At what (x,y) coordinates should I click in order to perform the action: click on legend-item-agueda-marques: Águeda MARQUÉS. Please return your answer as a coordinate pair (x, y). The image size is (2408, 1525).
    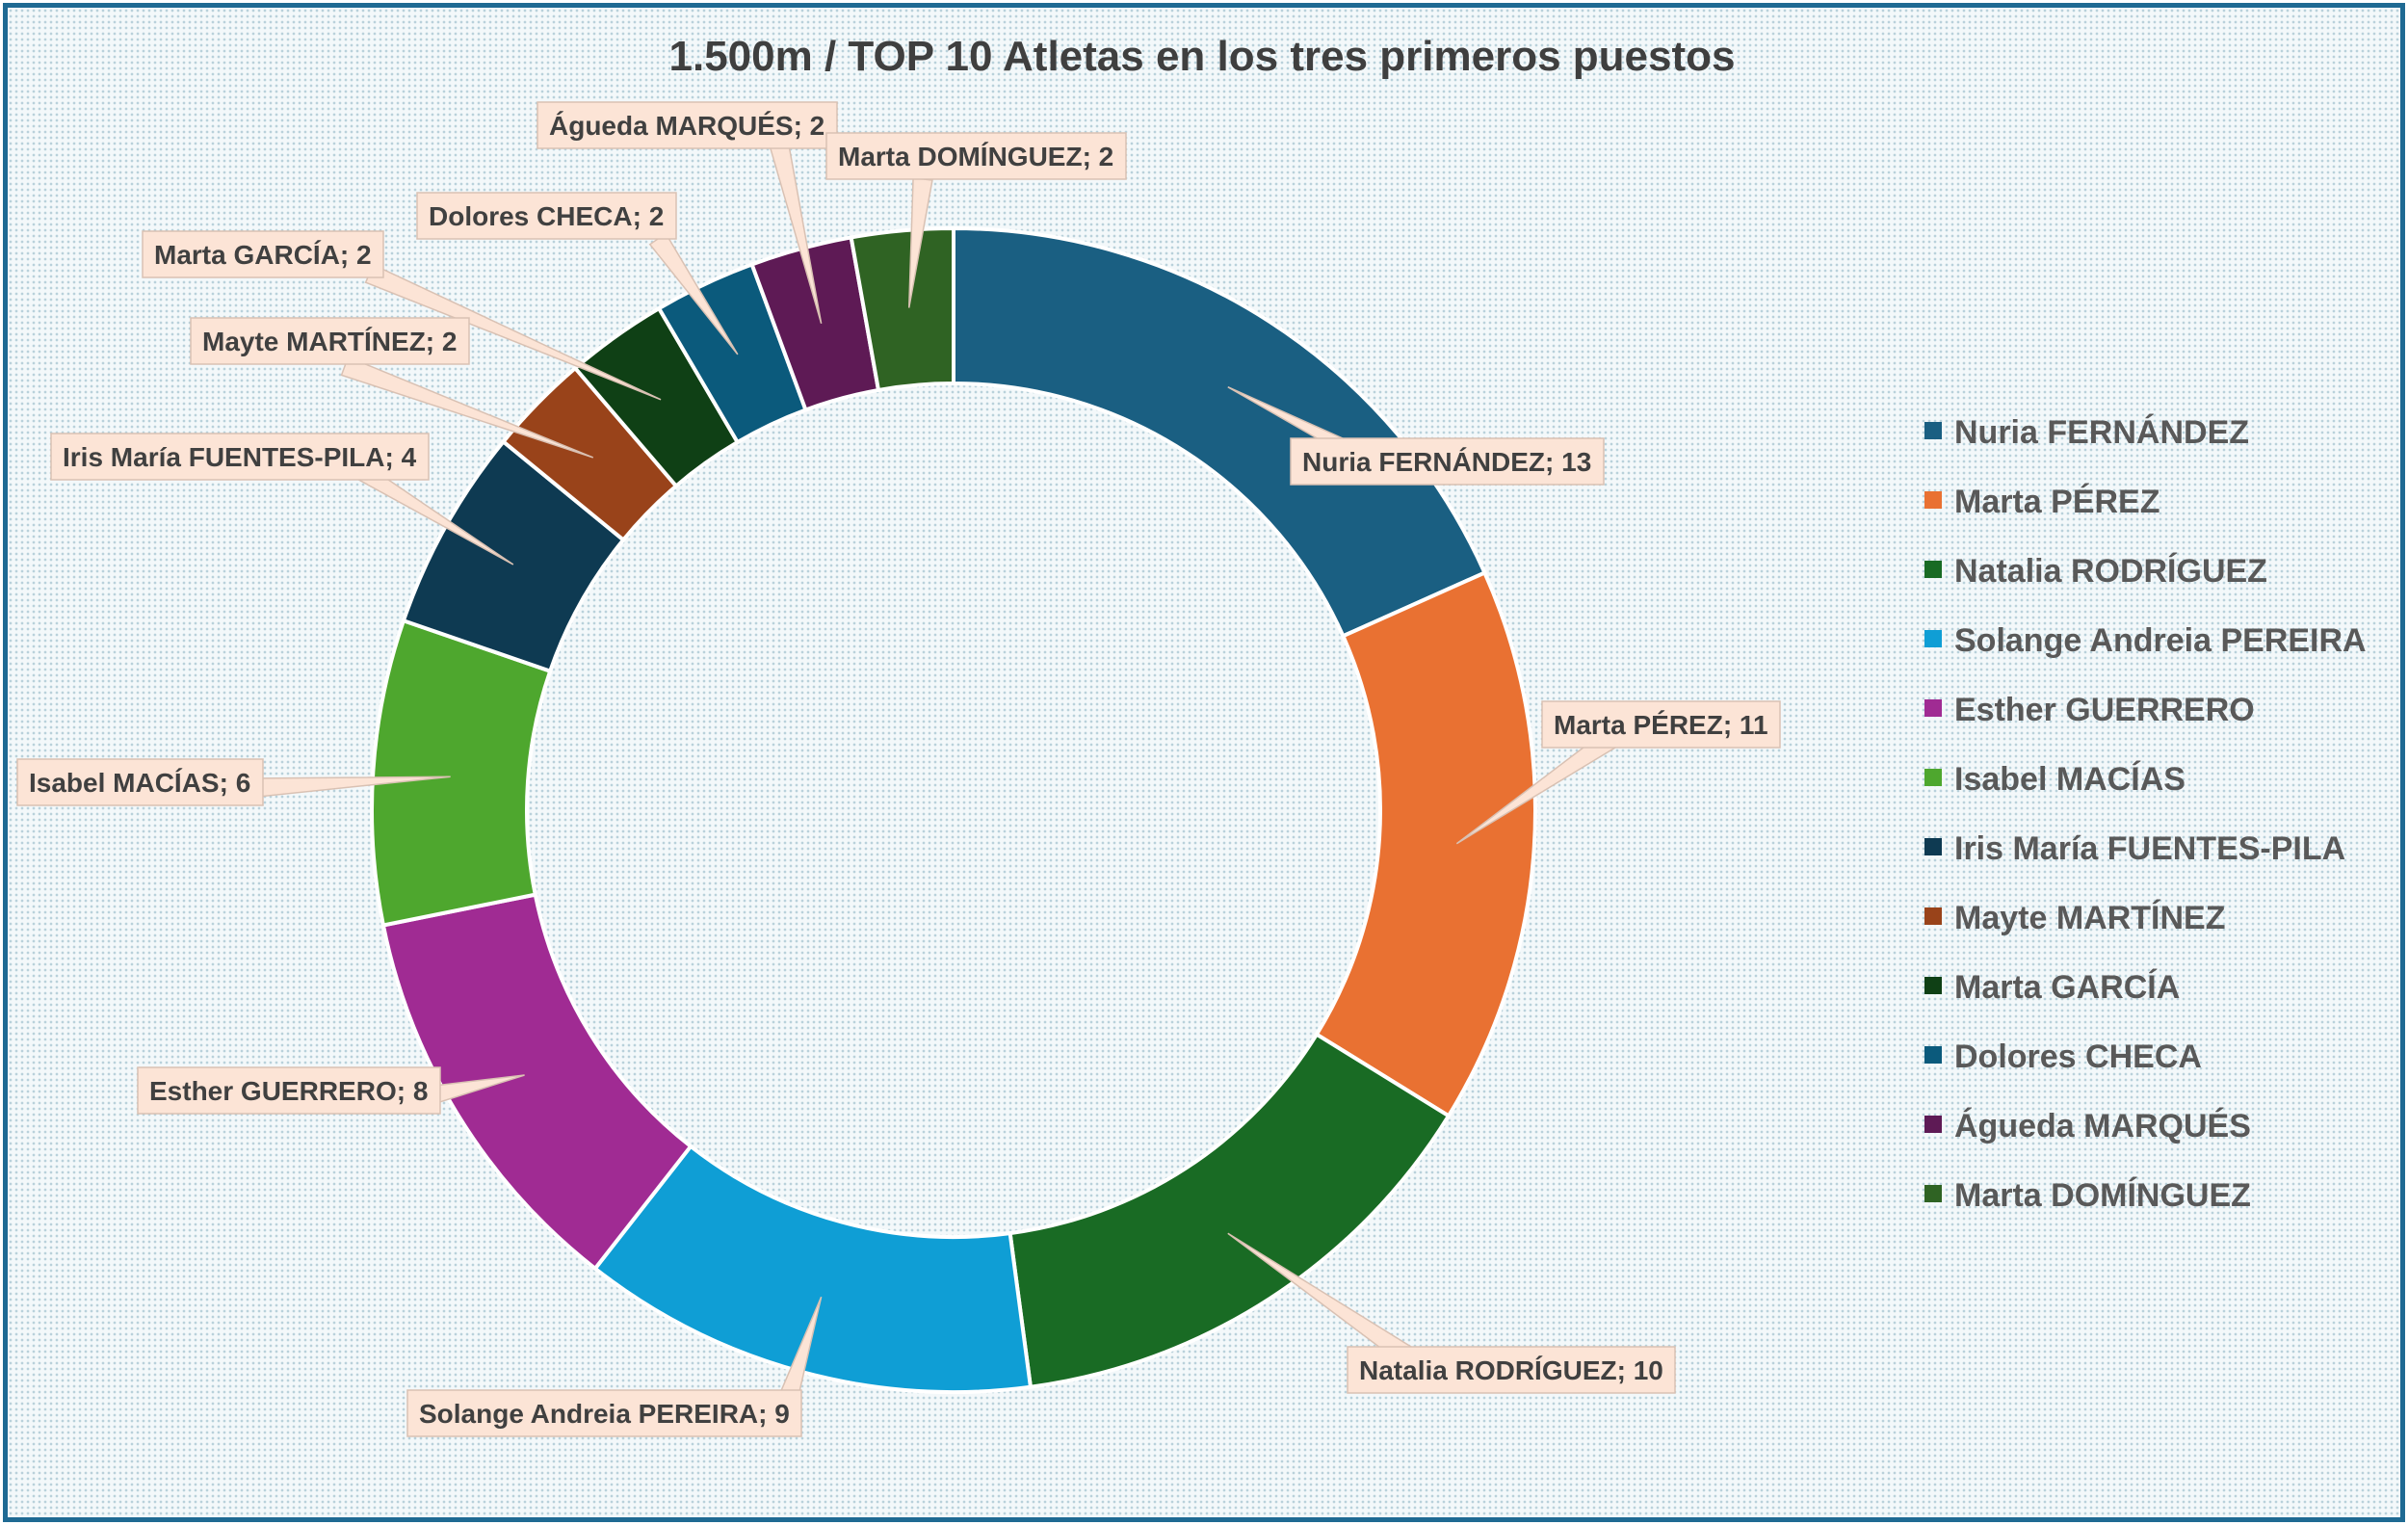
    Looking at the image, I should click on (2087, 1126).